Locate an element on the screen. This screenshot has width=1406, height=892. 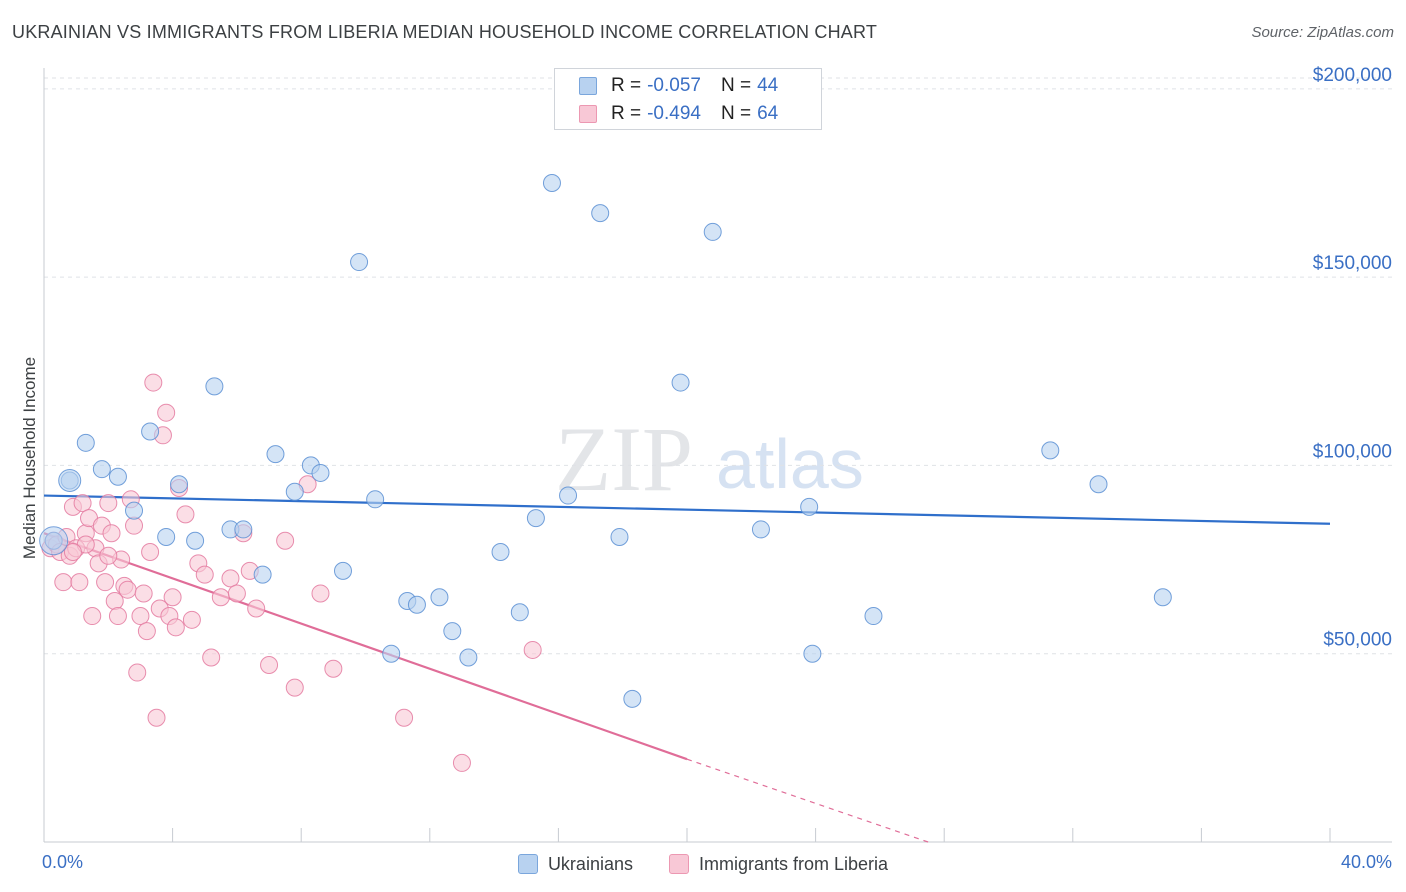
y-tick-label: $50,000 is located at coordinates (1357, 640).